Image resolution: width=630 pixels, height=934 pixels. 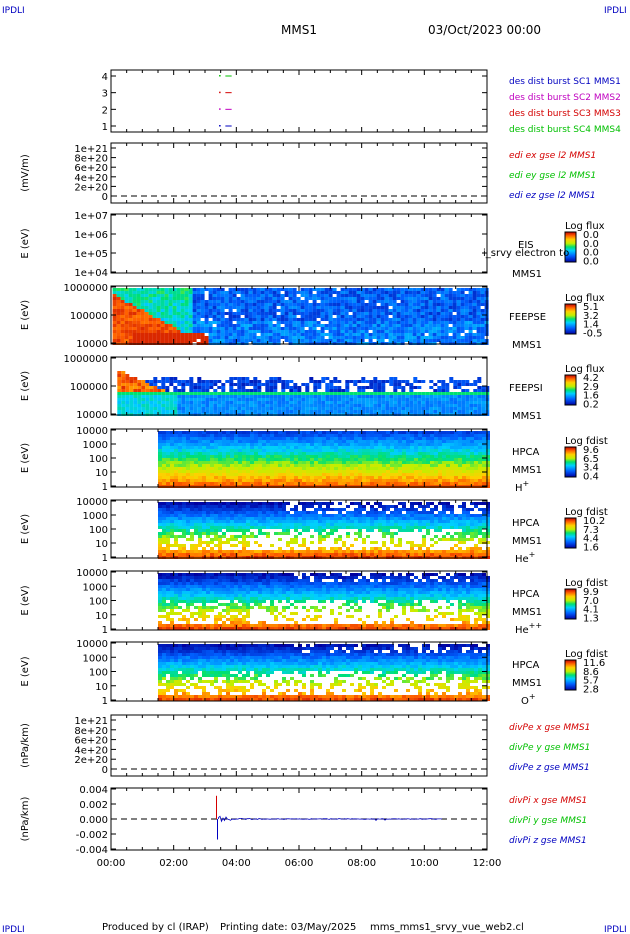 I want to click on corner-label-tl: IPDLI, so click(x=13, y=11).